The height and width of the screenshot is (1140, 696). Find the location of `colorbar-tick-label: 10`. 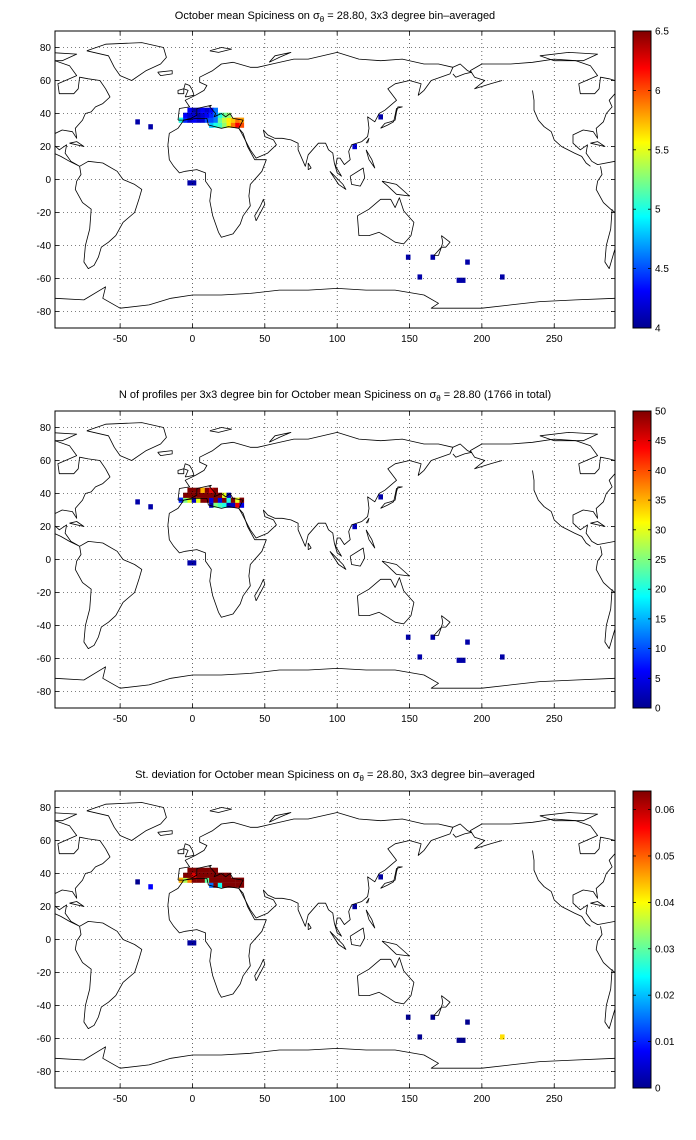

colorbar-tick-label: 10 is located at coordinates (661, 649).